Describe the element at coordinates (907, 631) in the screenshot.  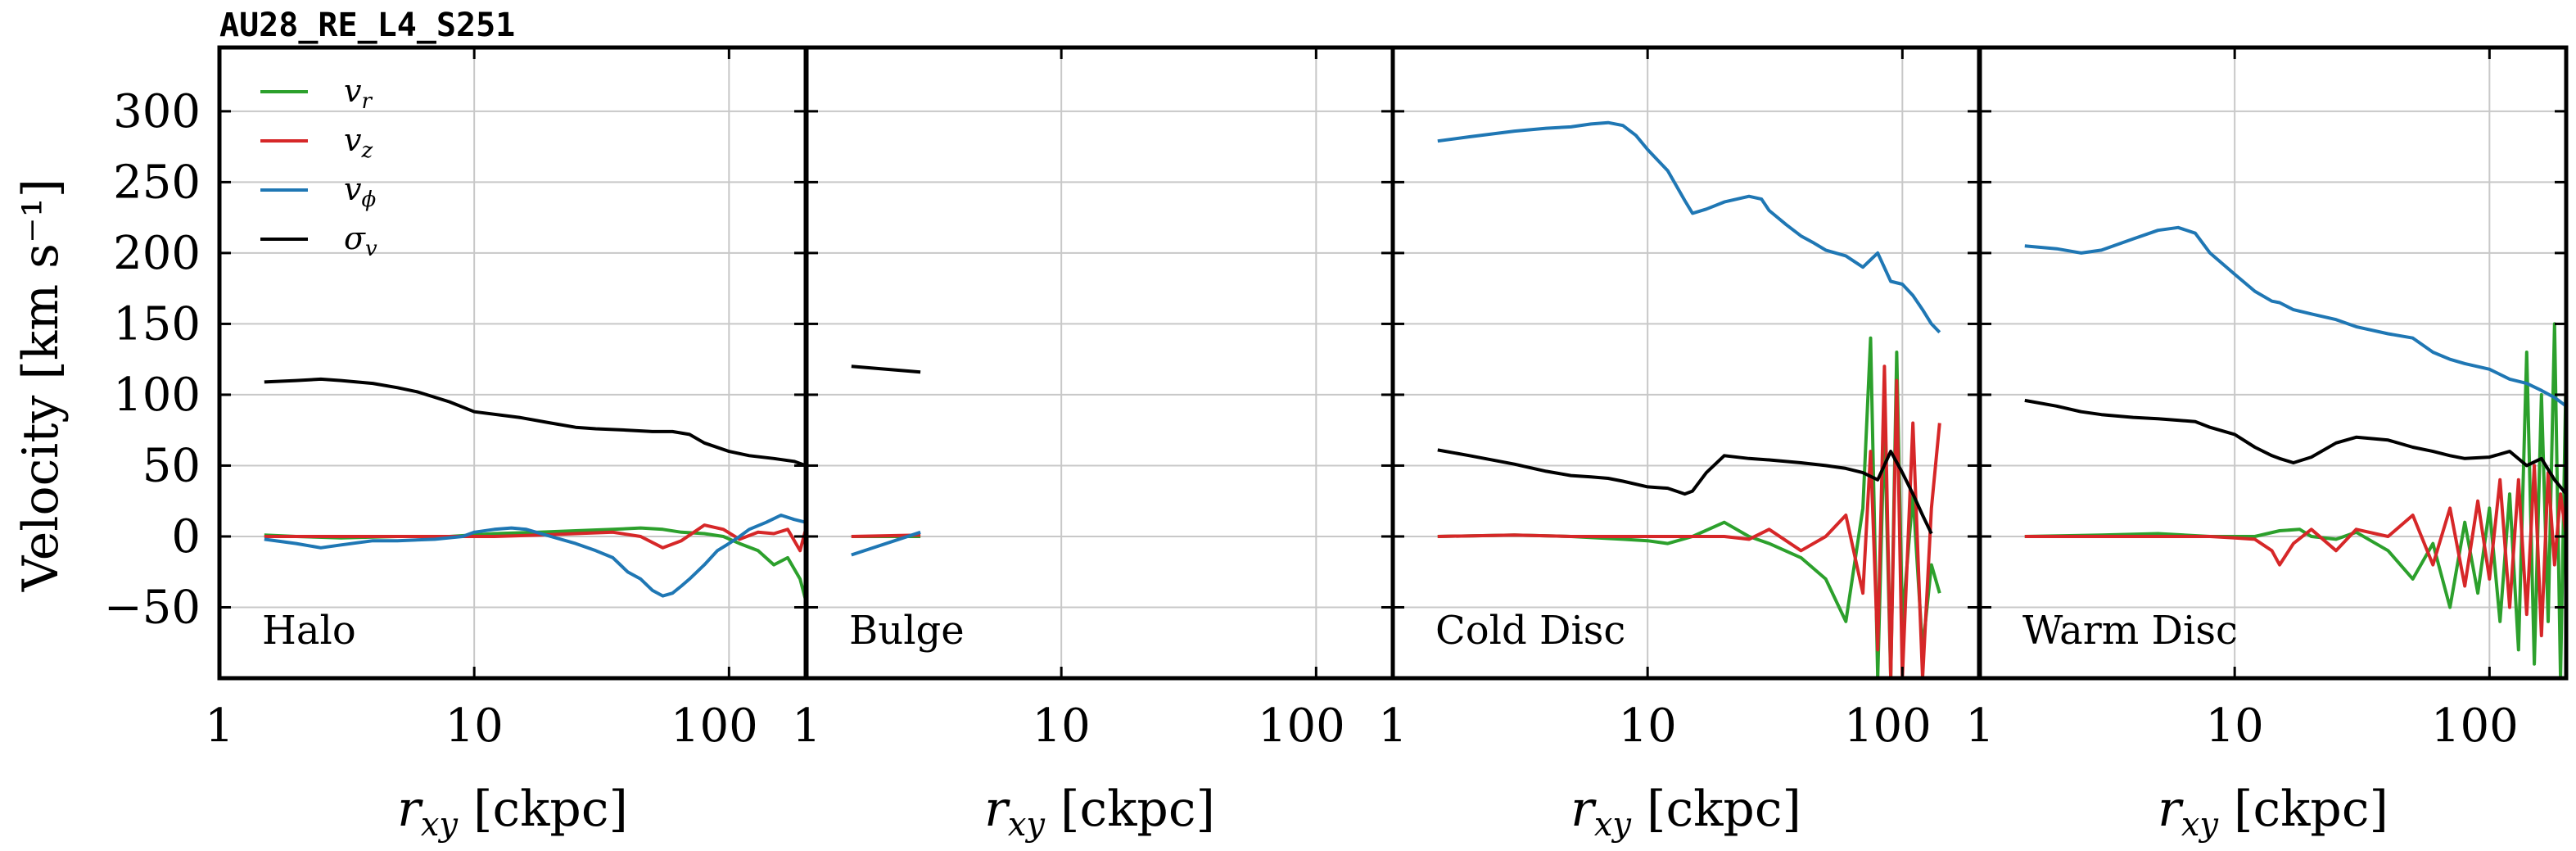
I see `panel-label: Bulge` at that location.